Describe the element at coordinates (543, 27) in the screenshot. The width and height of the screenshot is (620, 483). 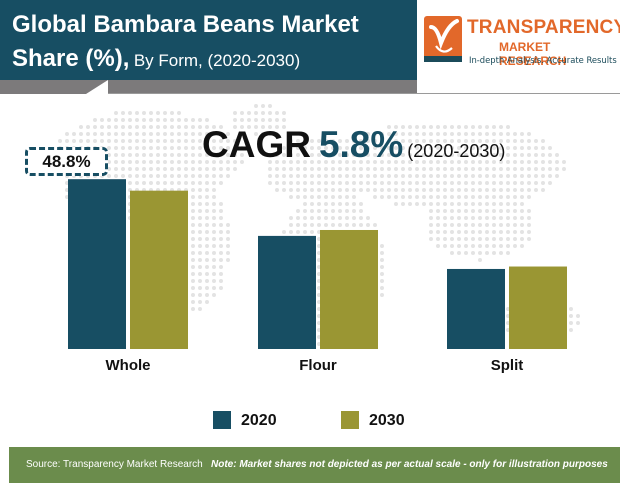
I see `logo-line1: TRANSPARENCY` at that location.